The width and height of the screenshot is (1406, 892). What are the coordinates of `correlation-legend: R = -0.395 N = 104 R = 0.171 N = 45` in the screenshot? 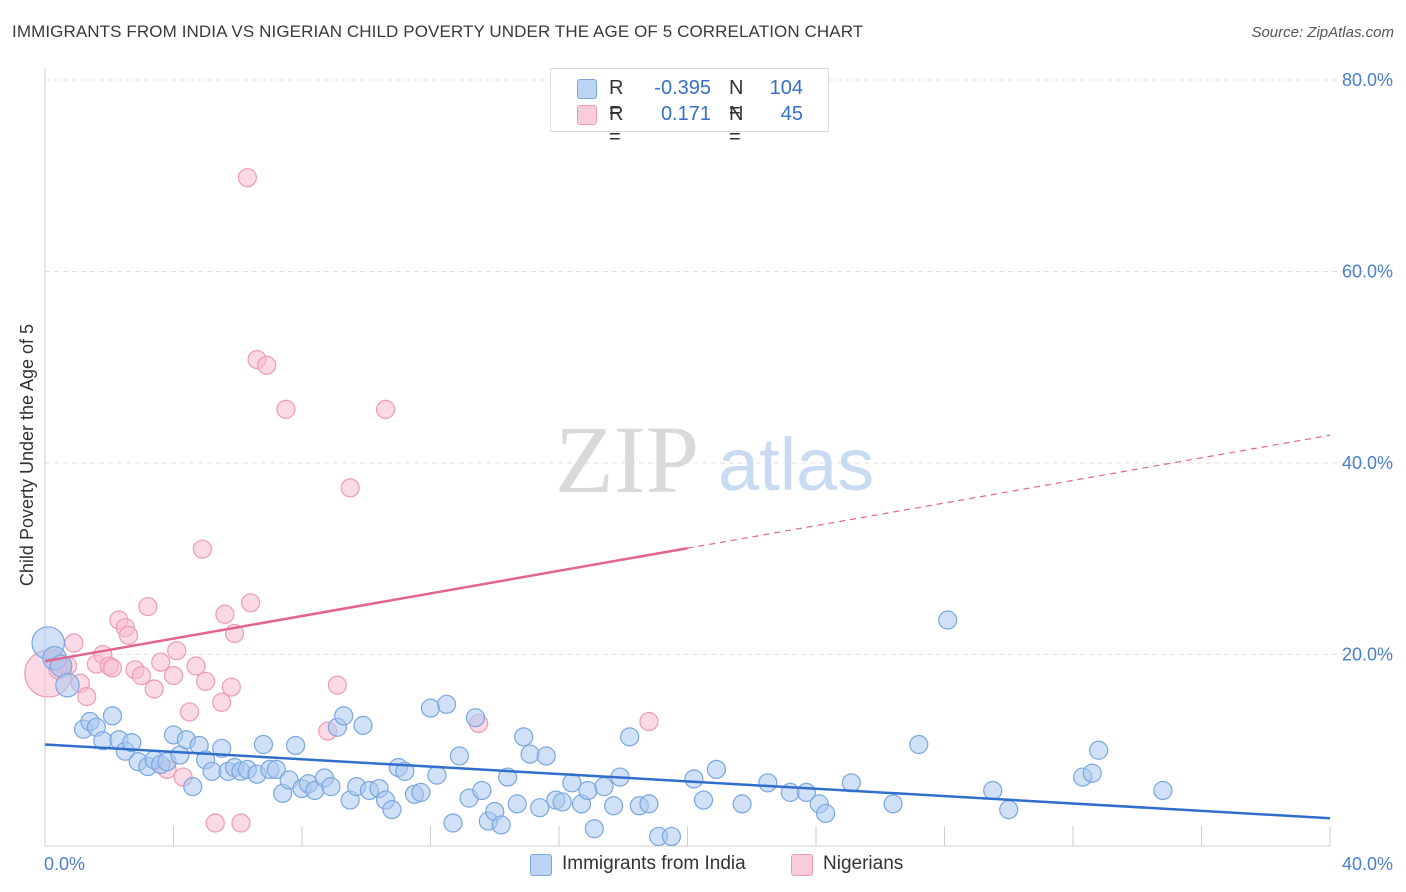 It's located at (689, 108).